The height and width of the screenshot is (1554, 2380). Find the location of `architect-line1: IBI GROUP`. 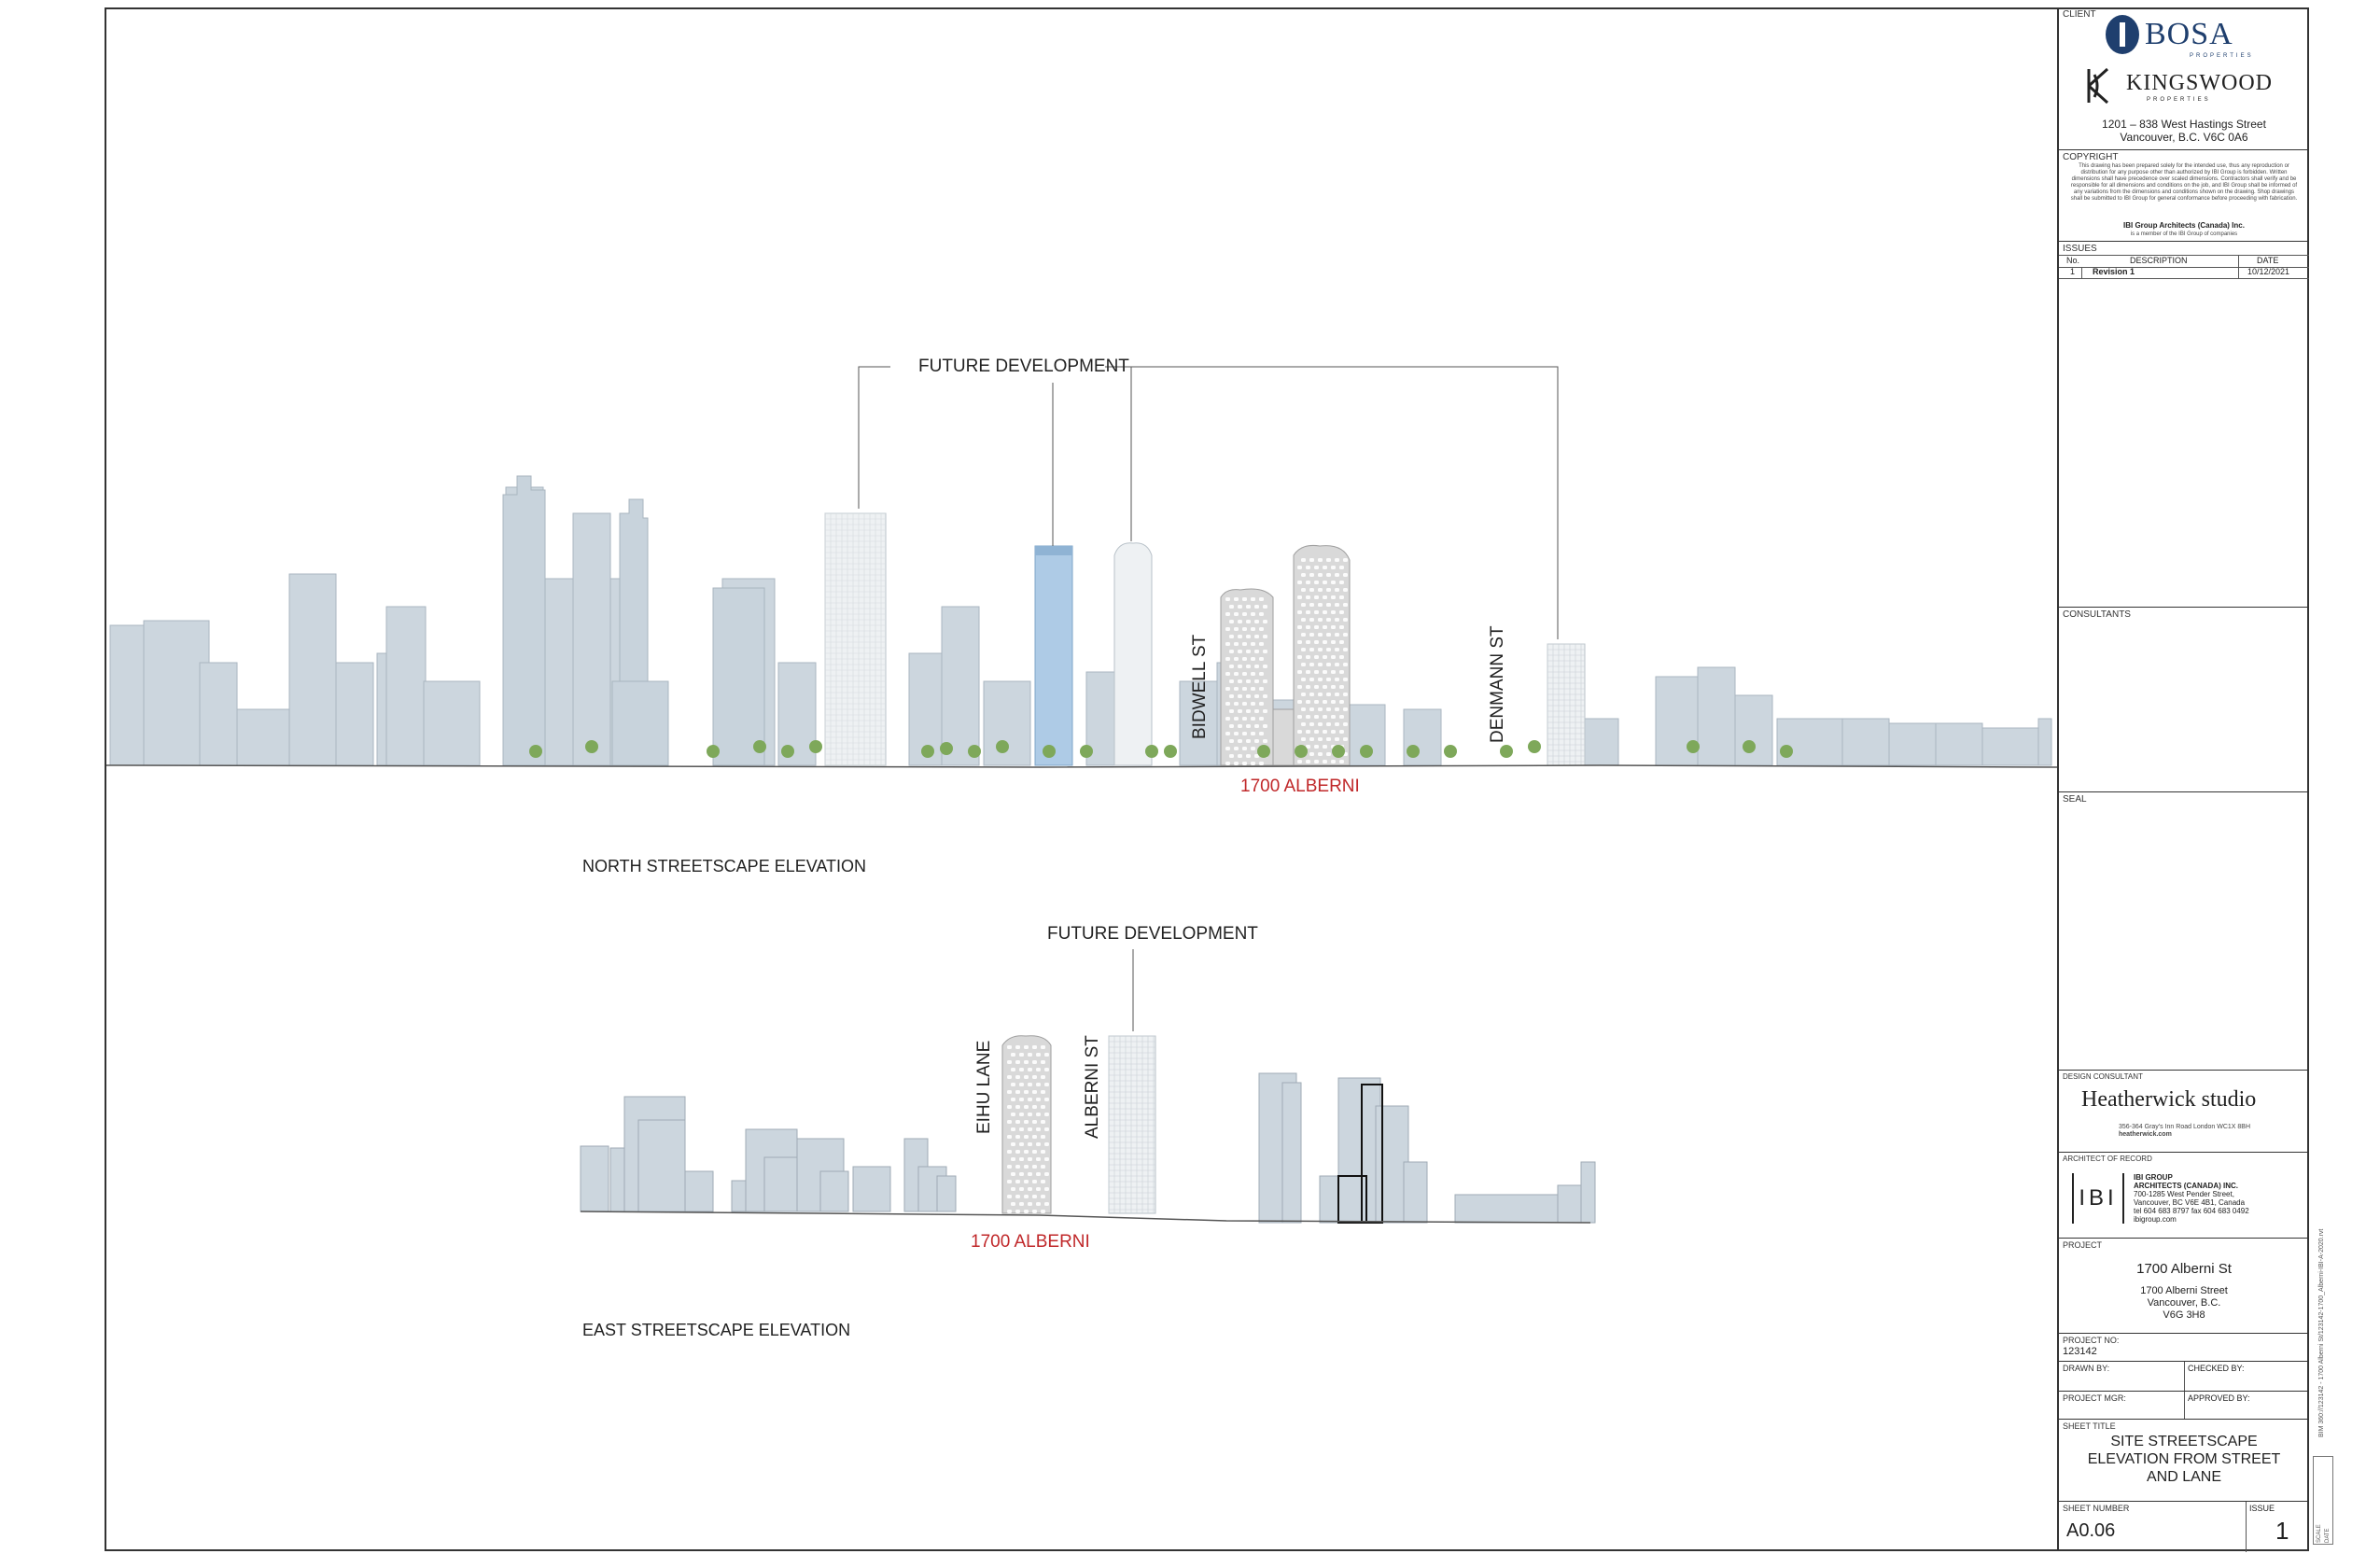

architect-line1: IBI GROUP is located at coordinates (2153, 1177).